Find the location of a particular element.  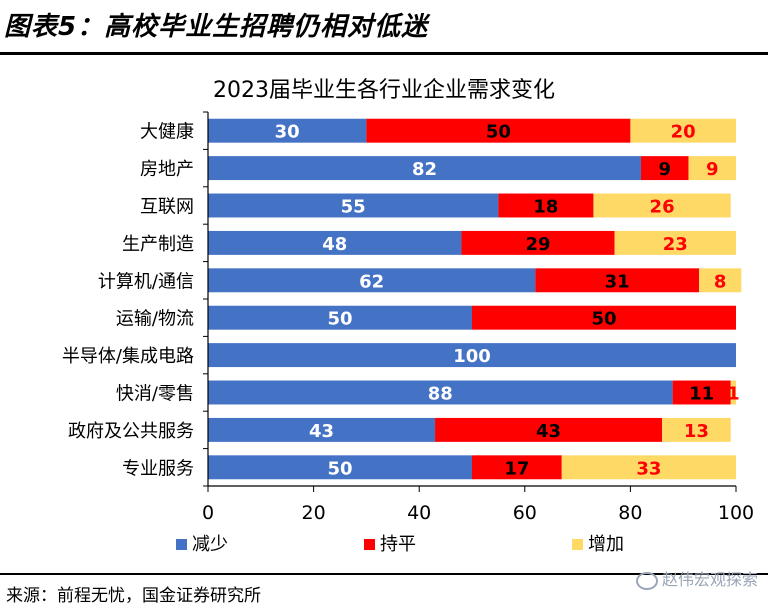

category-label: 政府及公共服务 is located at coordinates (131, 431).